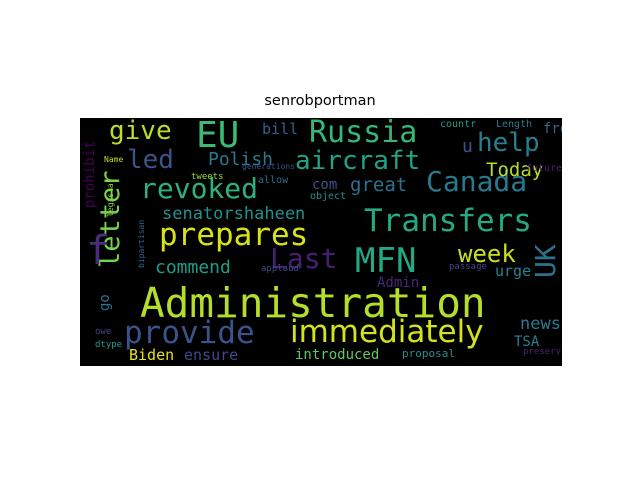  What do you see at coordinates (458, 124) in the screenshot?
I see `word-cloud-word: countr` at bounding box center [458, 124].